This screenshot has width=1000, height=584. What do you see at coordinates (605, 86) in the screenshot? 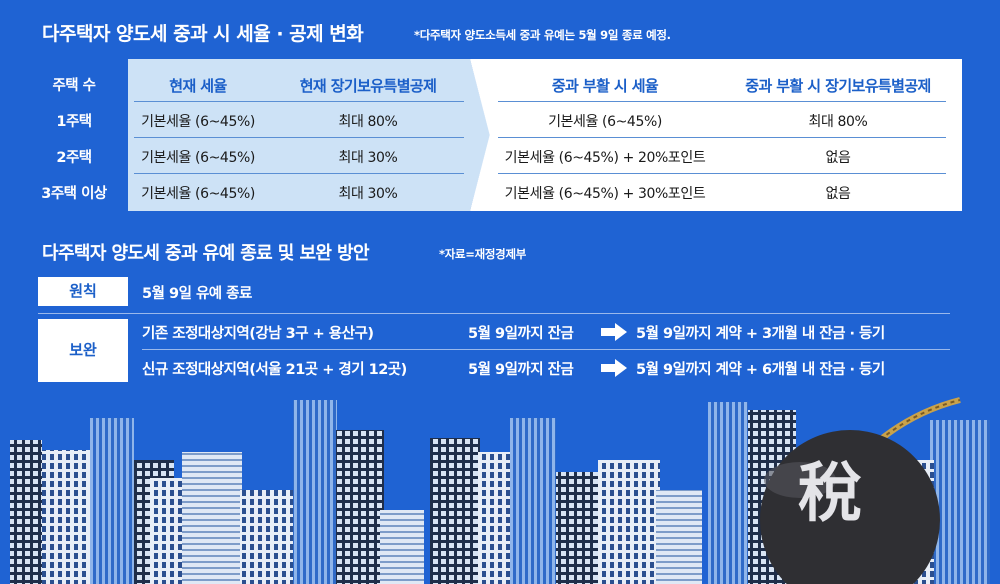
I see `col-new-rate: 중과 부활 시 세율` at bounding box center [605, 86].